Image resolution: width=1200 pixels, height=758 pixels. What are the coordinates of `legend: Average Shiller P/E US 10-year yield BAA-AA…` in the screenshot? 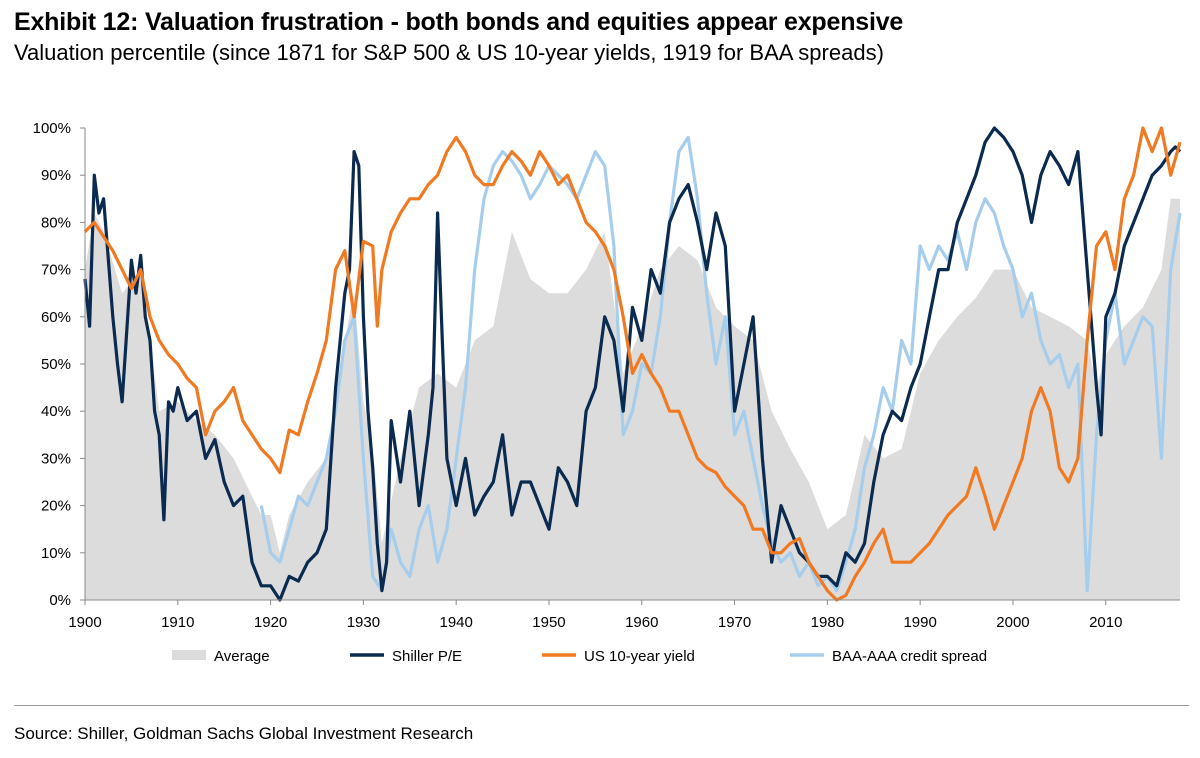 It's located at (579, 656).